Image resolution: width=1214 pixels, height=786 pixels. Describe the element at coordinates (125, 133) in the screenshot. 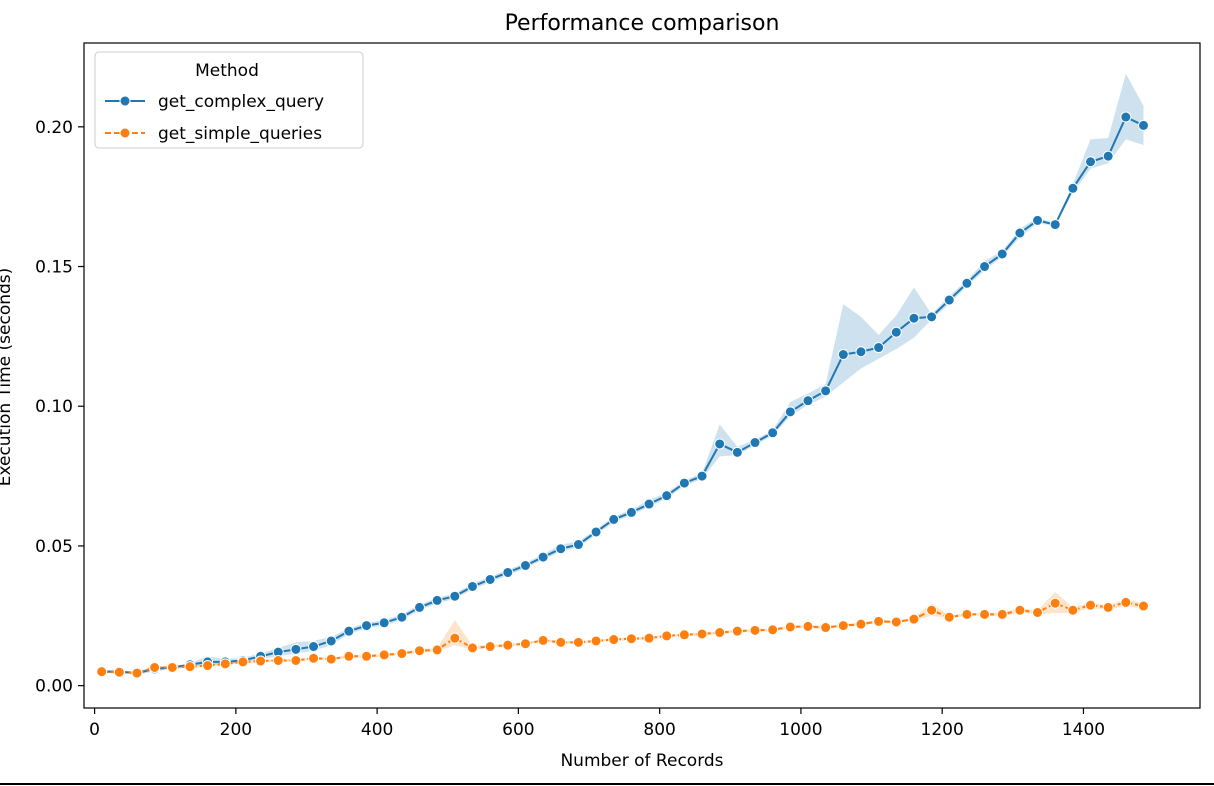

I see `legend-swatch-marker-get-simple-queries` at that location.